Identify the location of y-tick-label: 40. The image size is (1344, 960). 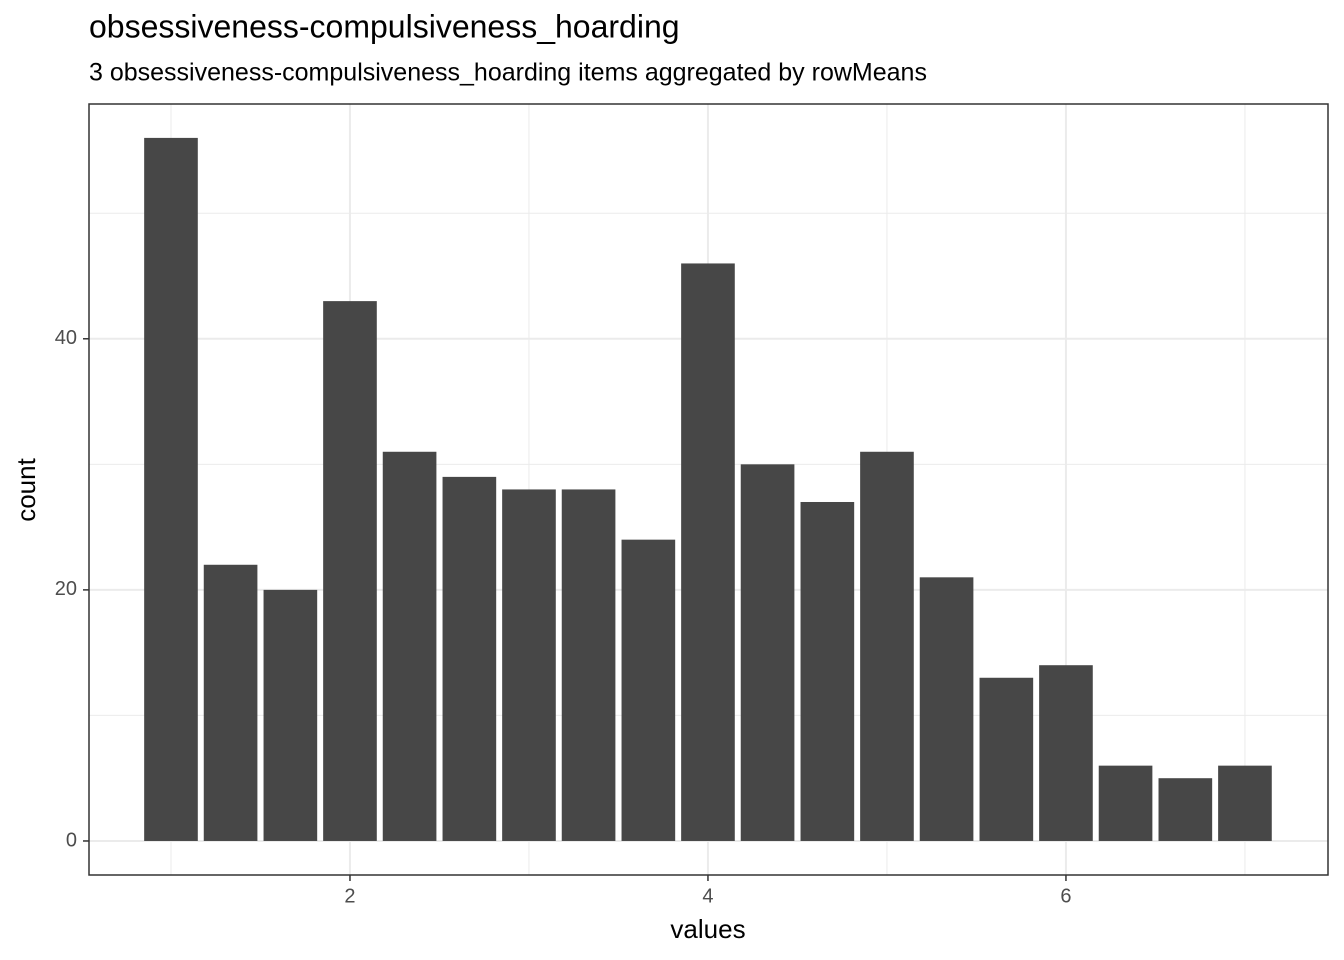
(66, 338).